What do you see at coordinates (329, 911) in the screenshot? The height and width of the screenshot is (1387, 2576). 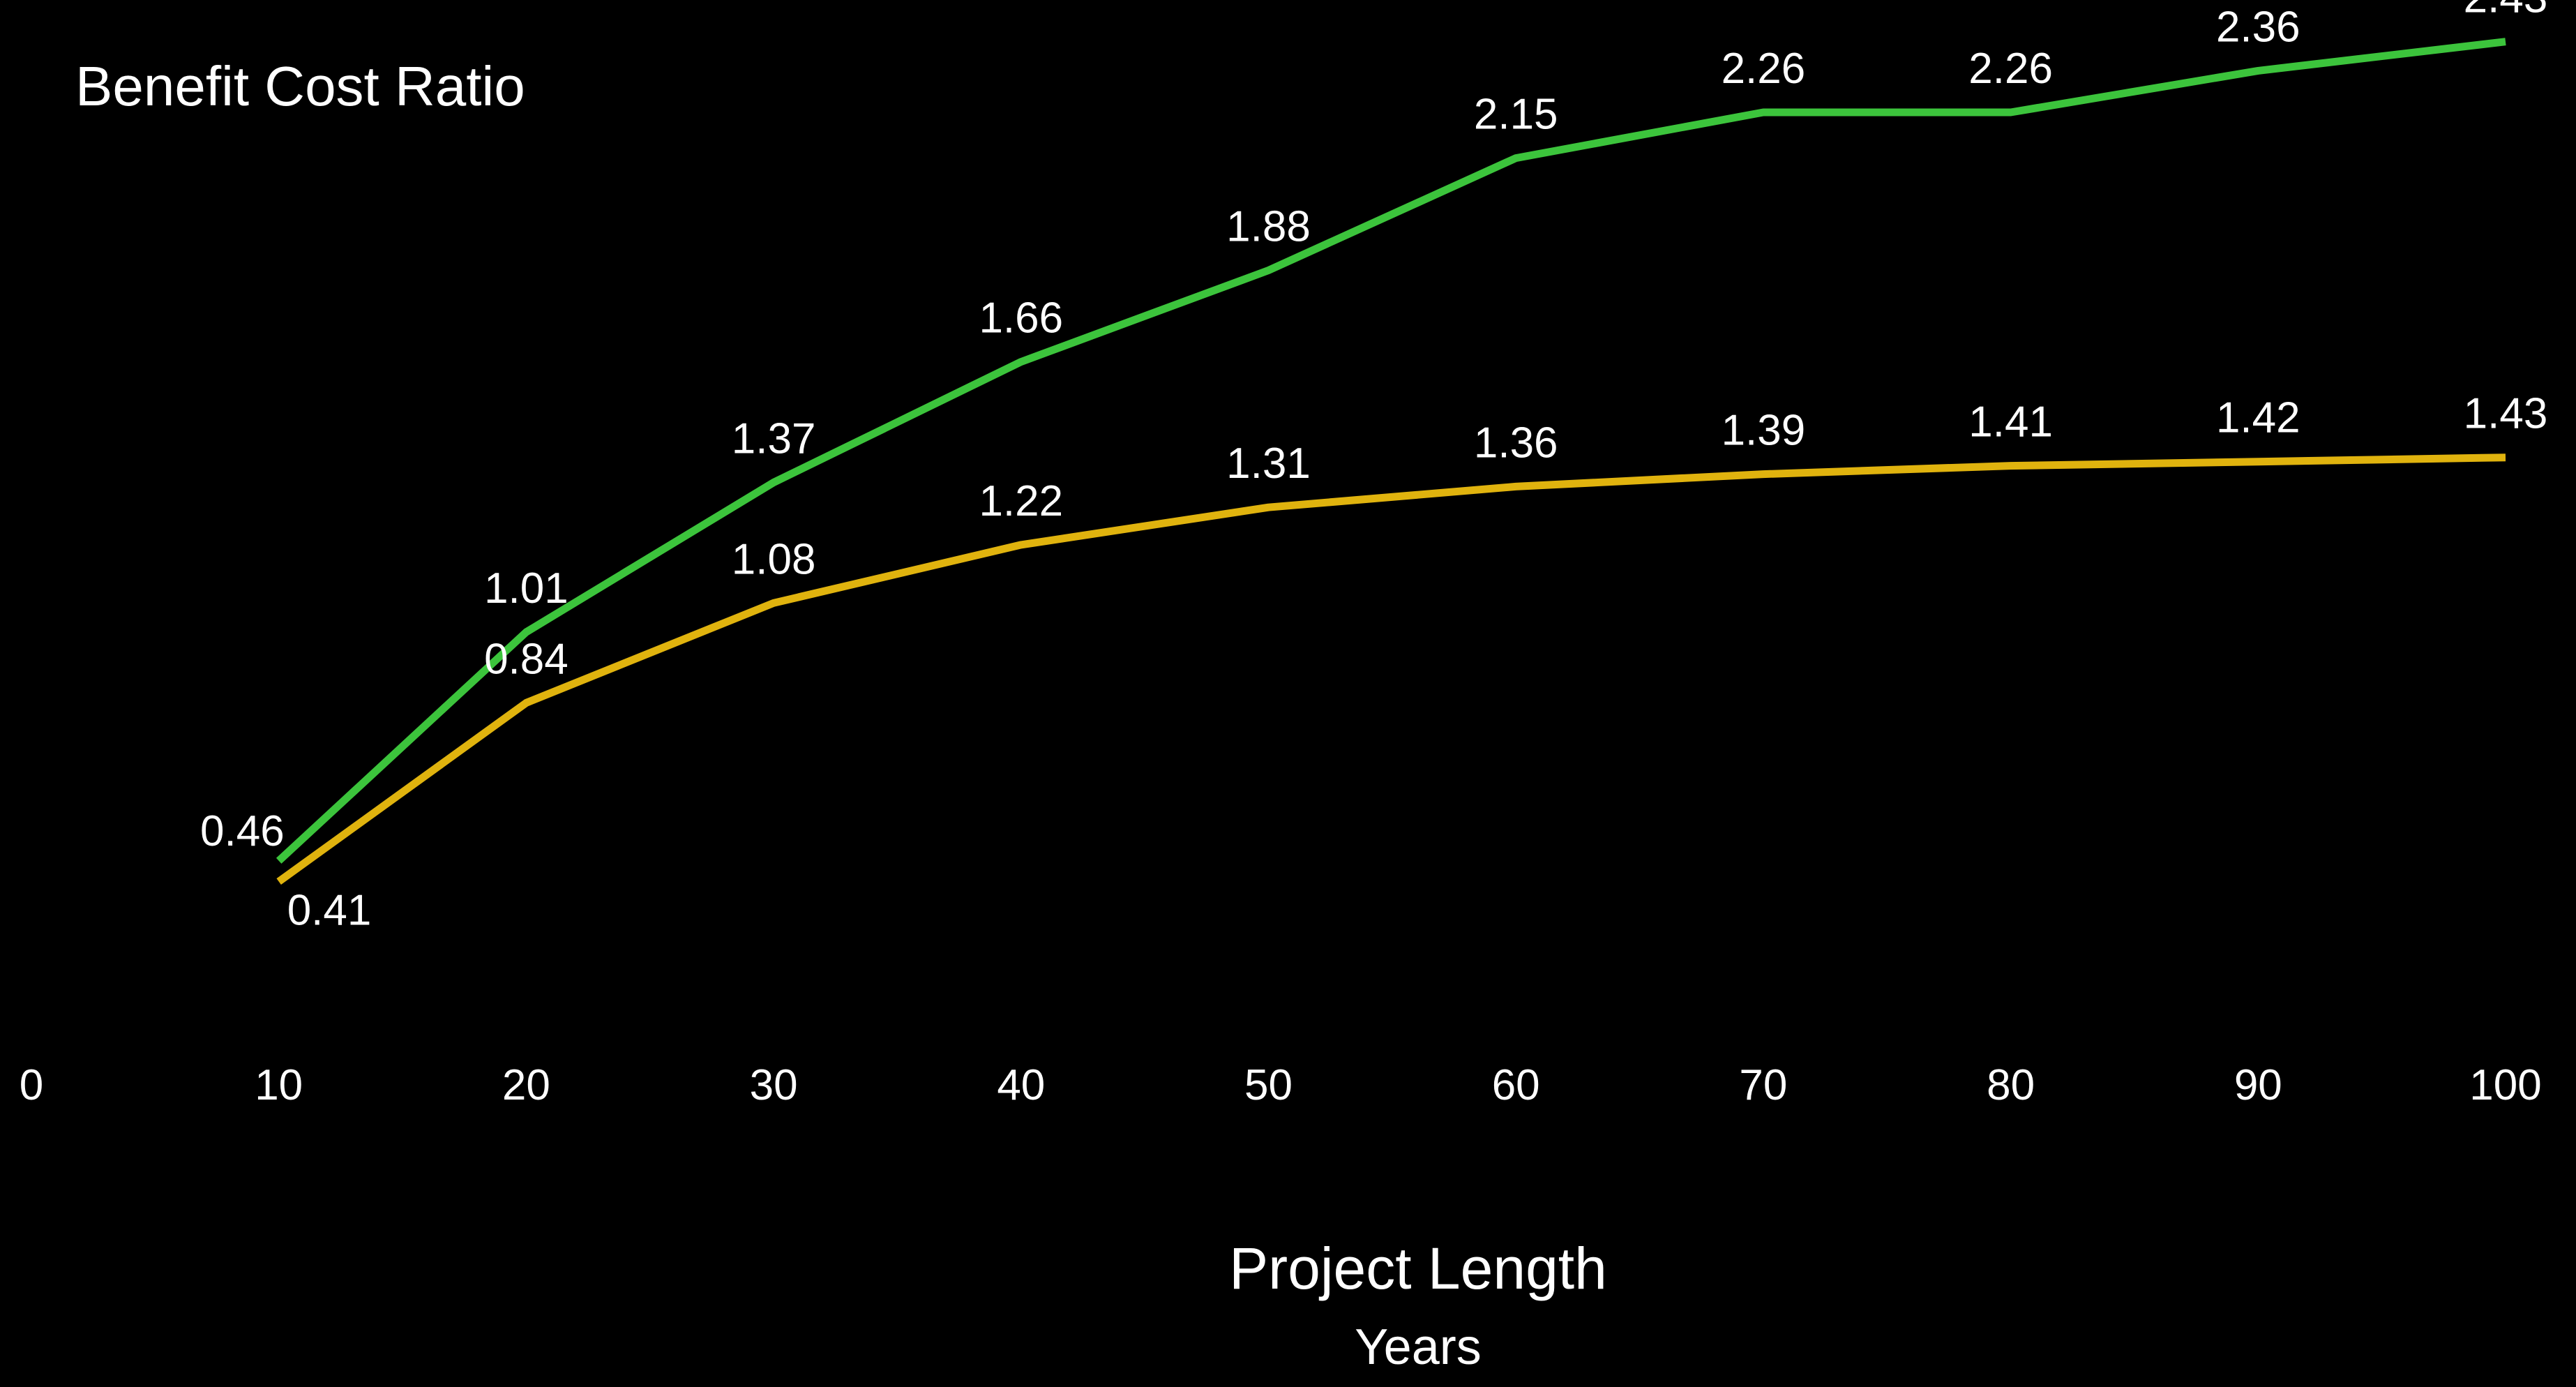 I see `data-label: 0.41` at bounding box center [329, 911].